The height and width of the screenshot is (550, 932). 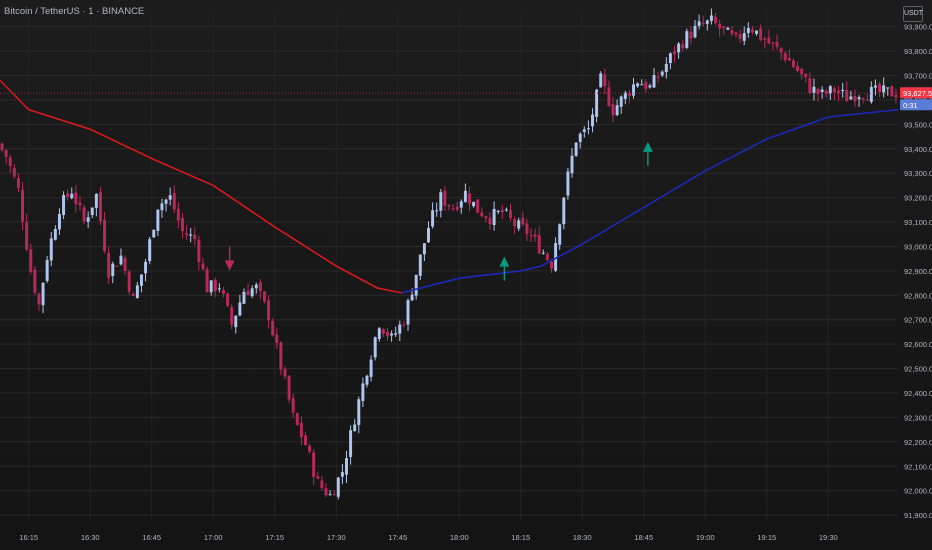 What do you see at coordinates (459, 537) in the screenshot?
I see `x-tick-label: 18:00` at bounding box center [459, 537].